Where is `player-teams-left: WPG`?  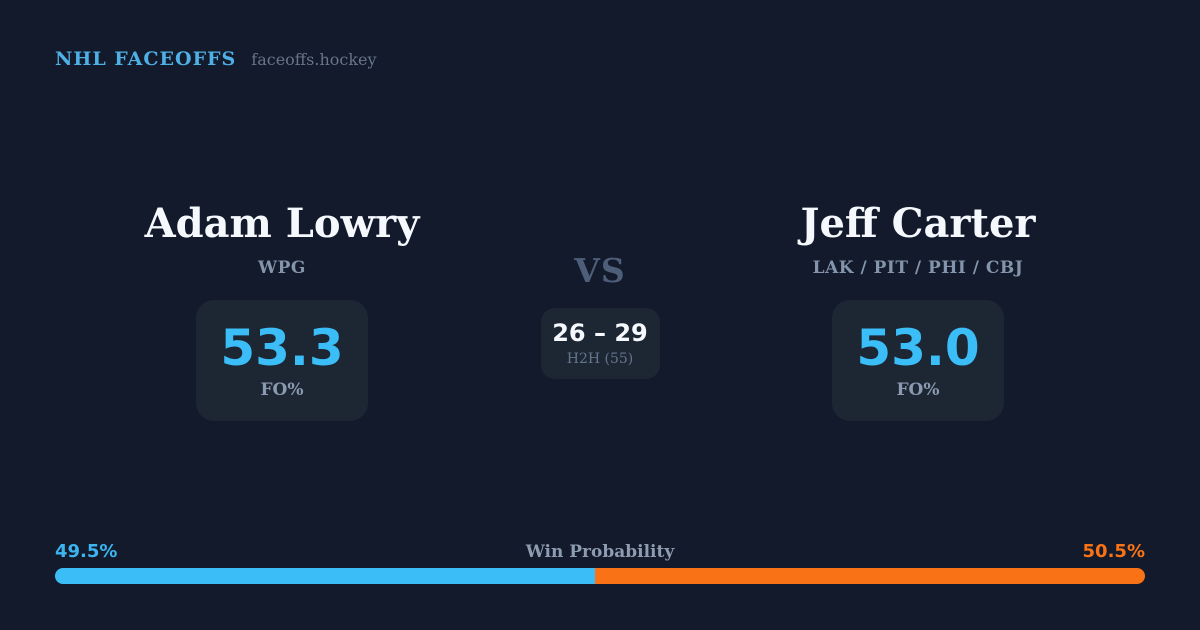 player-teams-left: WPG is located at coordinates (282, 268).